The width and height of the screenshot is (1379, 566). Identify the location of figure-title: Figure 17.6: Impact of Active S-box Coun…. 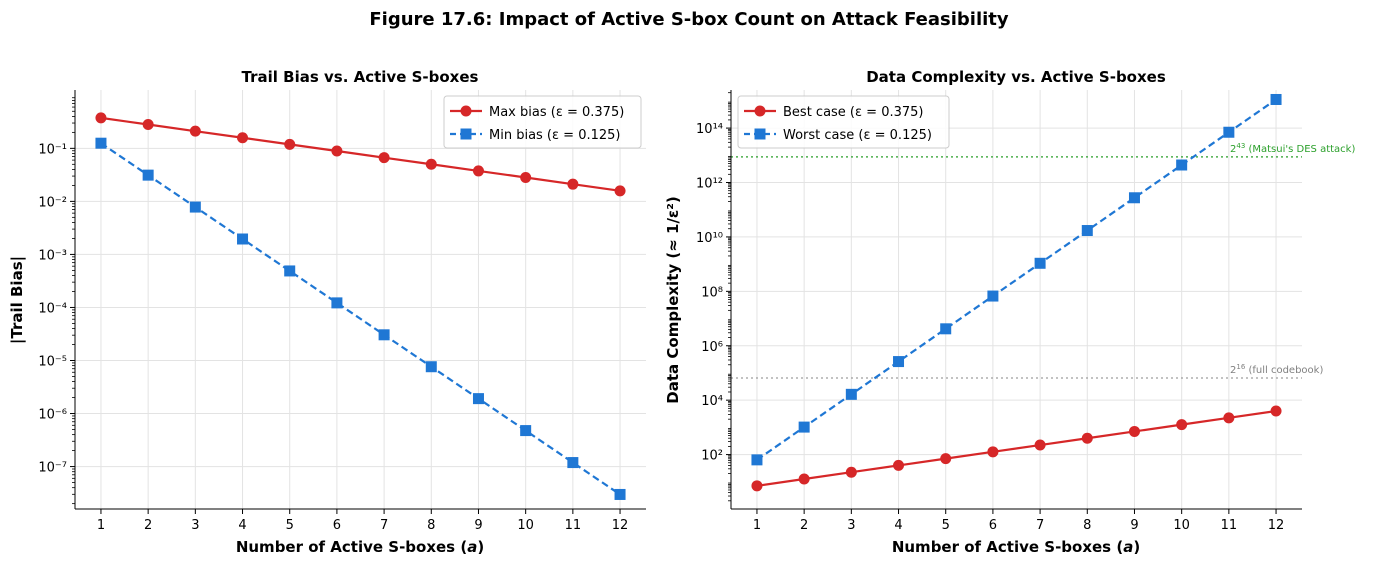
(689, 19).